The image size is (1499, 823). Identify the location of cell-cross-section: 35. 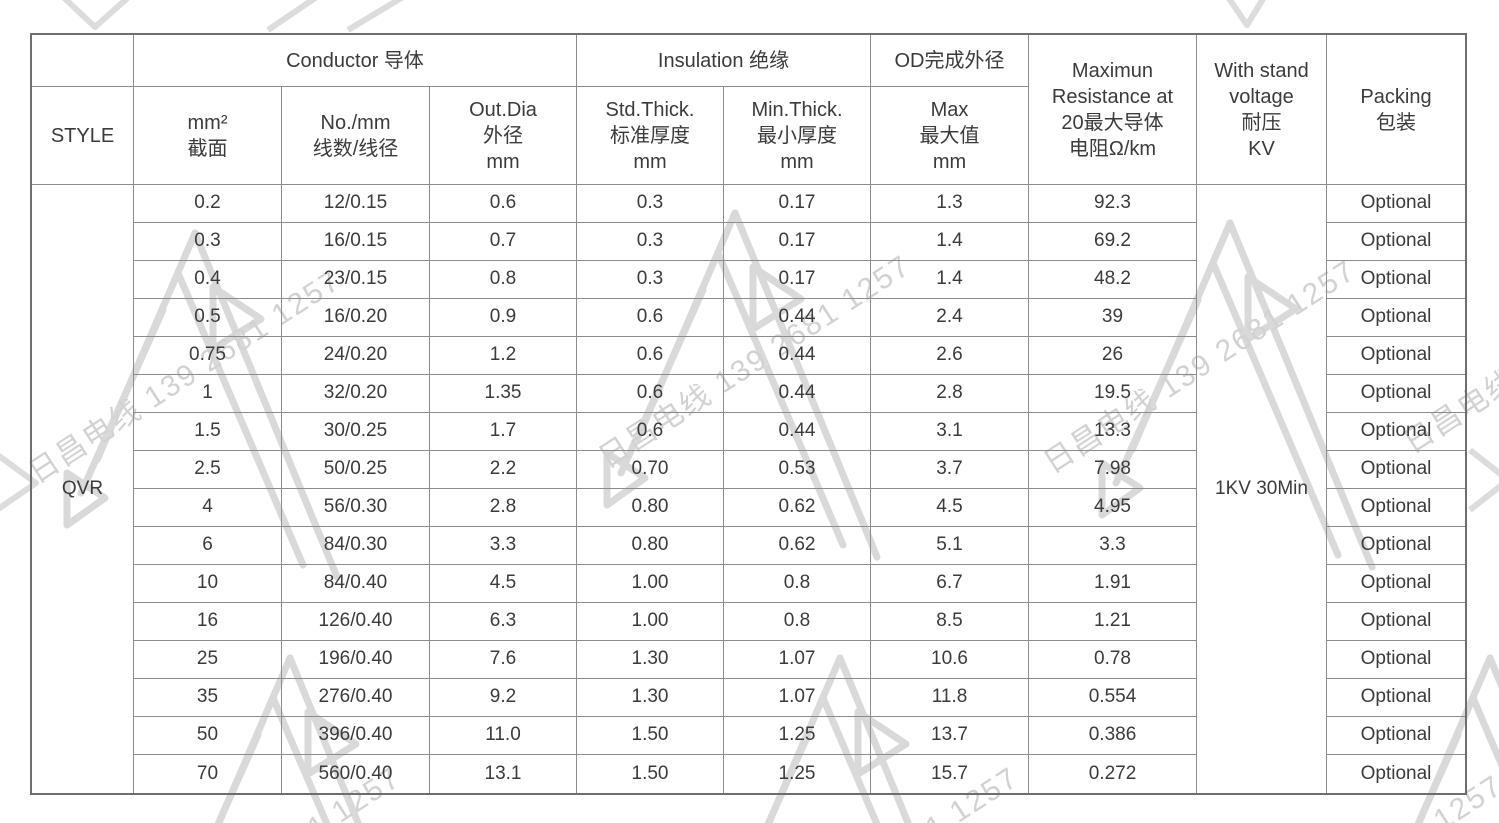
(208, 698).